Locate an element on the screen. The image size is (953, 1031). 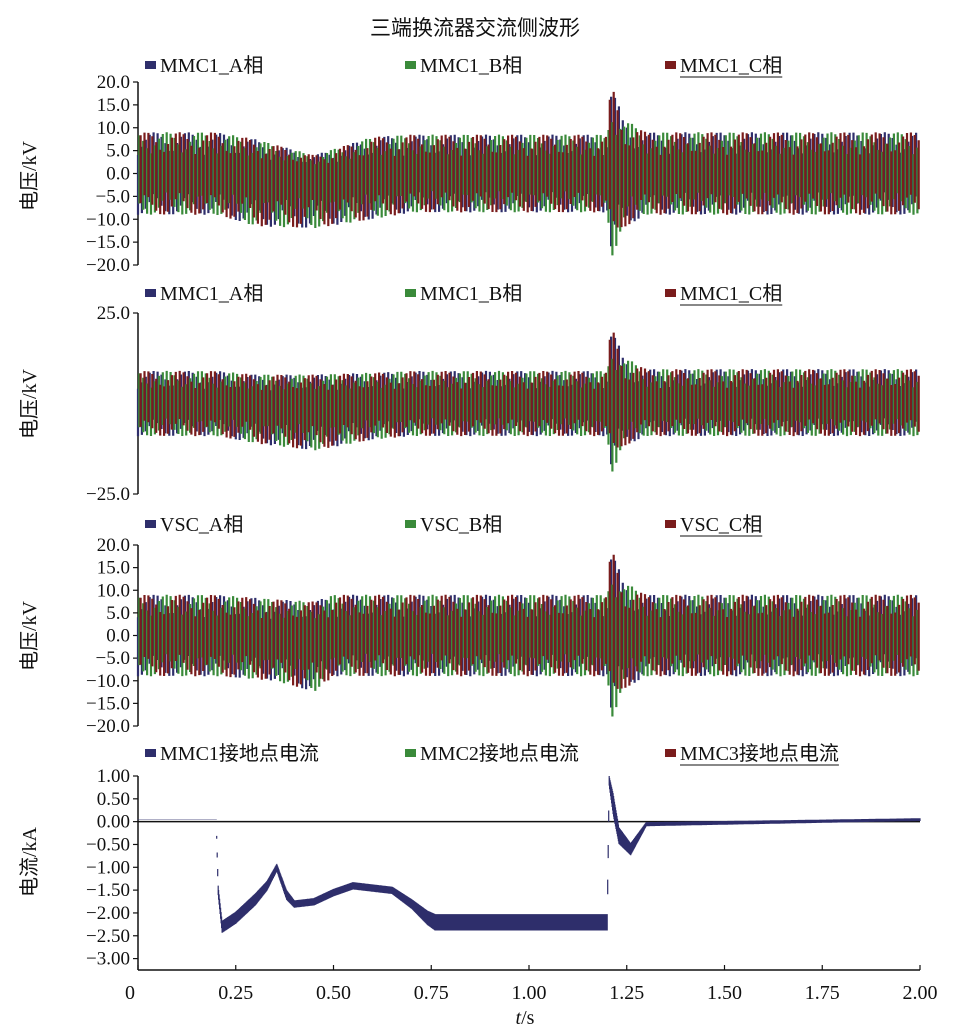
y-tick-label: −1.00 is located at coordinates (108, 867).